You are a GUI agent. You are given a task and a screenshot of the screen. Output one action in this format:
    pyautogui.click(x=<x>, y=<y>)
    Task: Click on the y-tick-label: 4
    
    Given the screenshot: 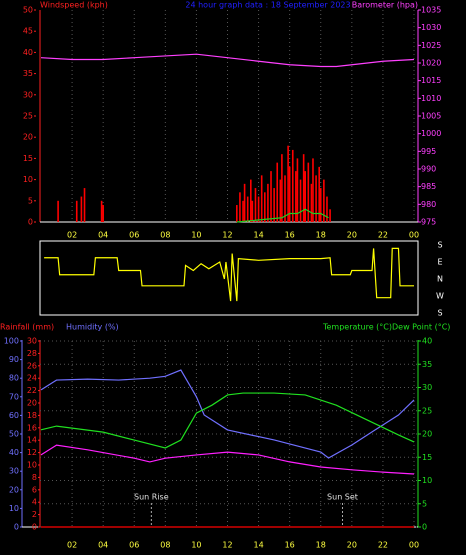 What is the action you would take?
    pyautogui.click(x=34, y=502)
    